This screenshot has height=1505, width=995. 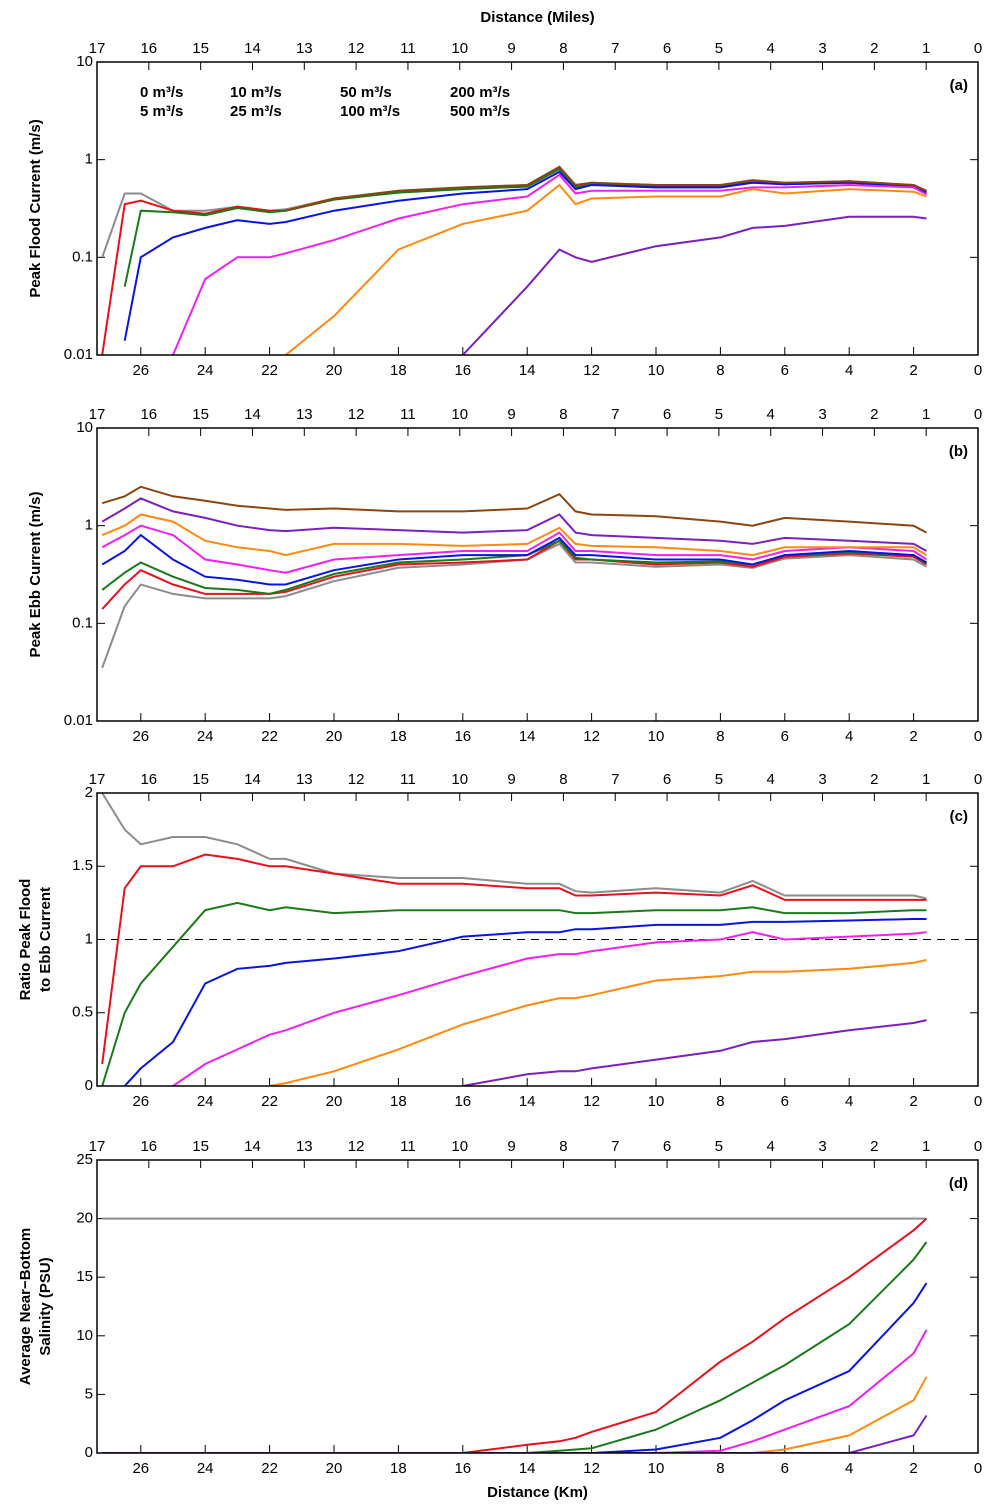 I want to click on legend-entry: 25 m³/s, so click(x=256, y=111).